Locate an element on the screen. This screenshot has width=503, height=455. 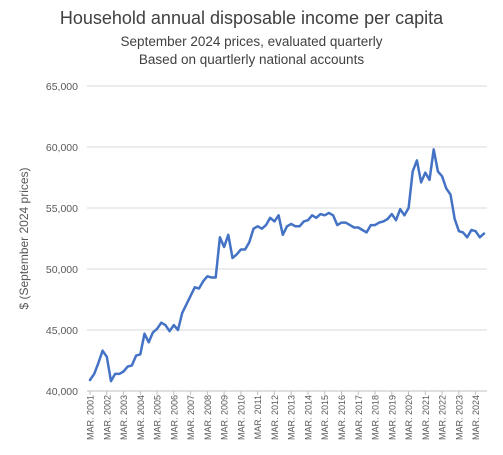
y-tick-label: 60,000 is located at coordinates (62, 148).